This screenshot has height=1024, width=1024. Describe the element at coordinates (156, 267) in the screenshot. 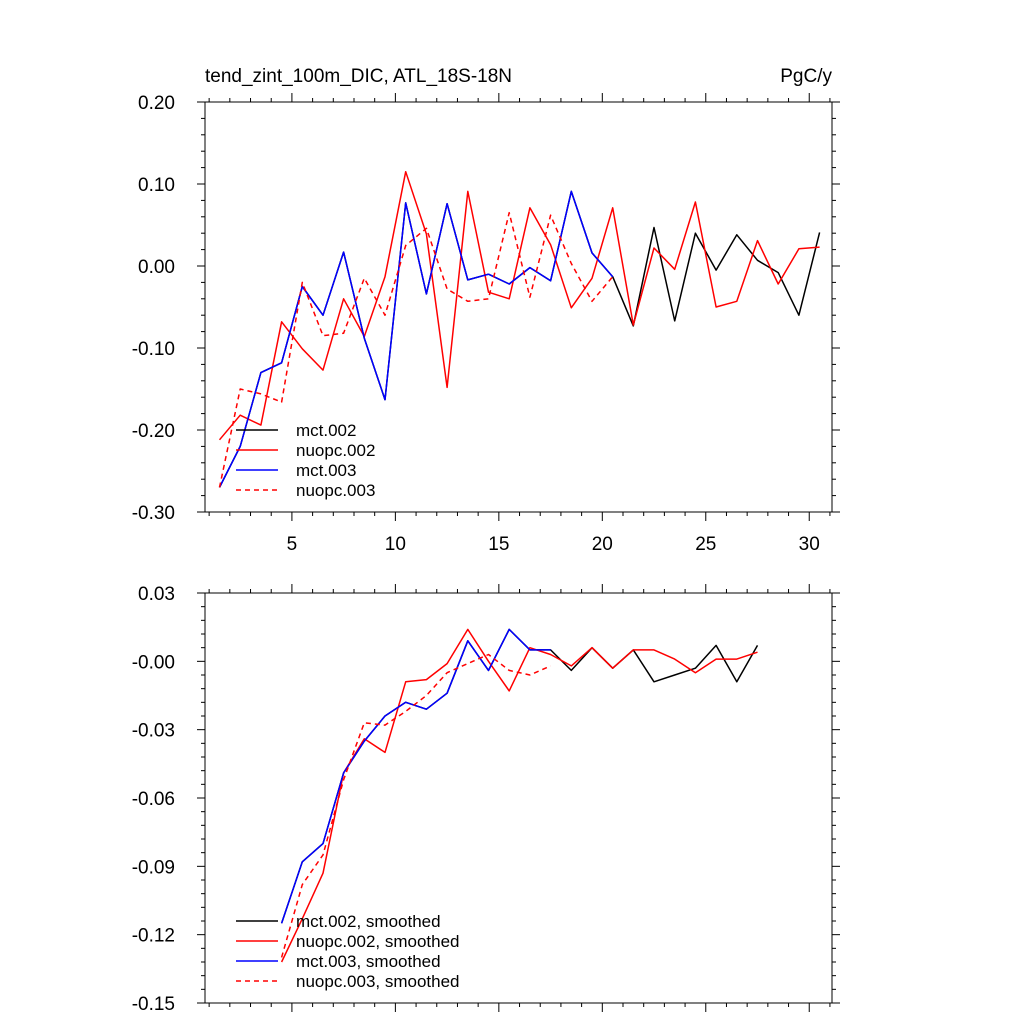

I see `y-tick-label: 0.00` at that location.